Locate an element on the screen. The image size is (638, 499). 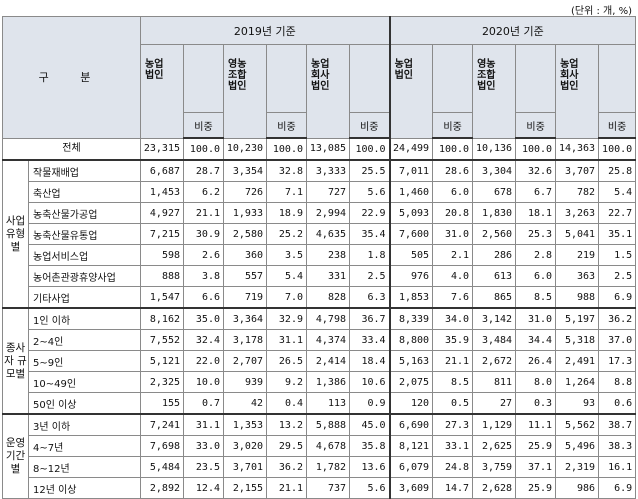
row-label: 농어촌관광휴양사업 is located at coordinates (84, 276).